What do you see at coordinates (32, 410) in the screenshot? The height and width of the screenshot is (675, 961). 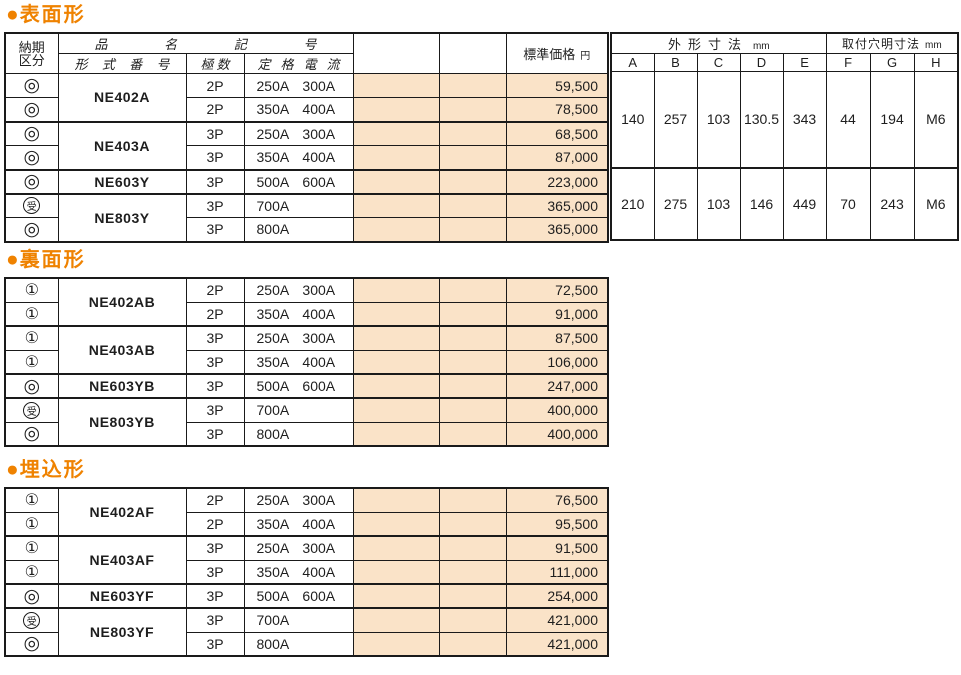 I see `delivery-symbol-ukeru-icon: 受` at bounding box center [32, 410].